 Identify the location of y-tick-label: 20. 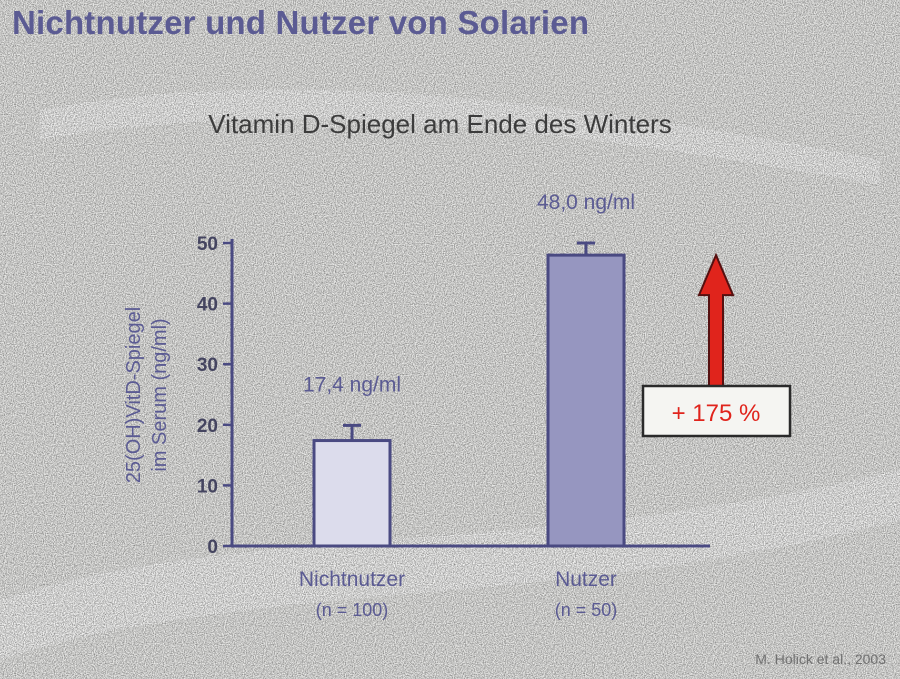
(207, 426).